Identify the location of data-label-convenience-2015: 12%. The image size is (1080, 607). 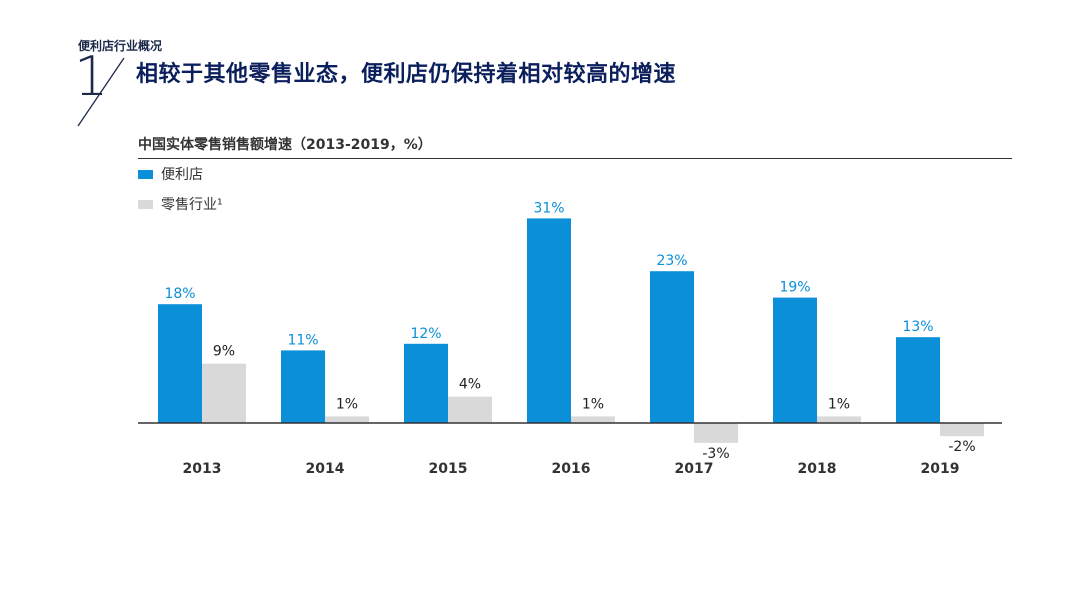
(425, 334).